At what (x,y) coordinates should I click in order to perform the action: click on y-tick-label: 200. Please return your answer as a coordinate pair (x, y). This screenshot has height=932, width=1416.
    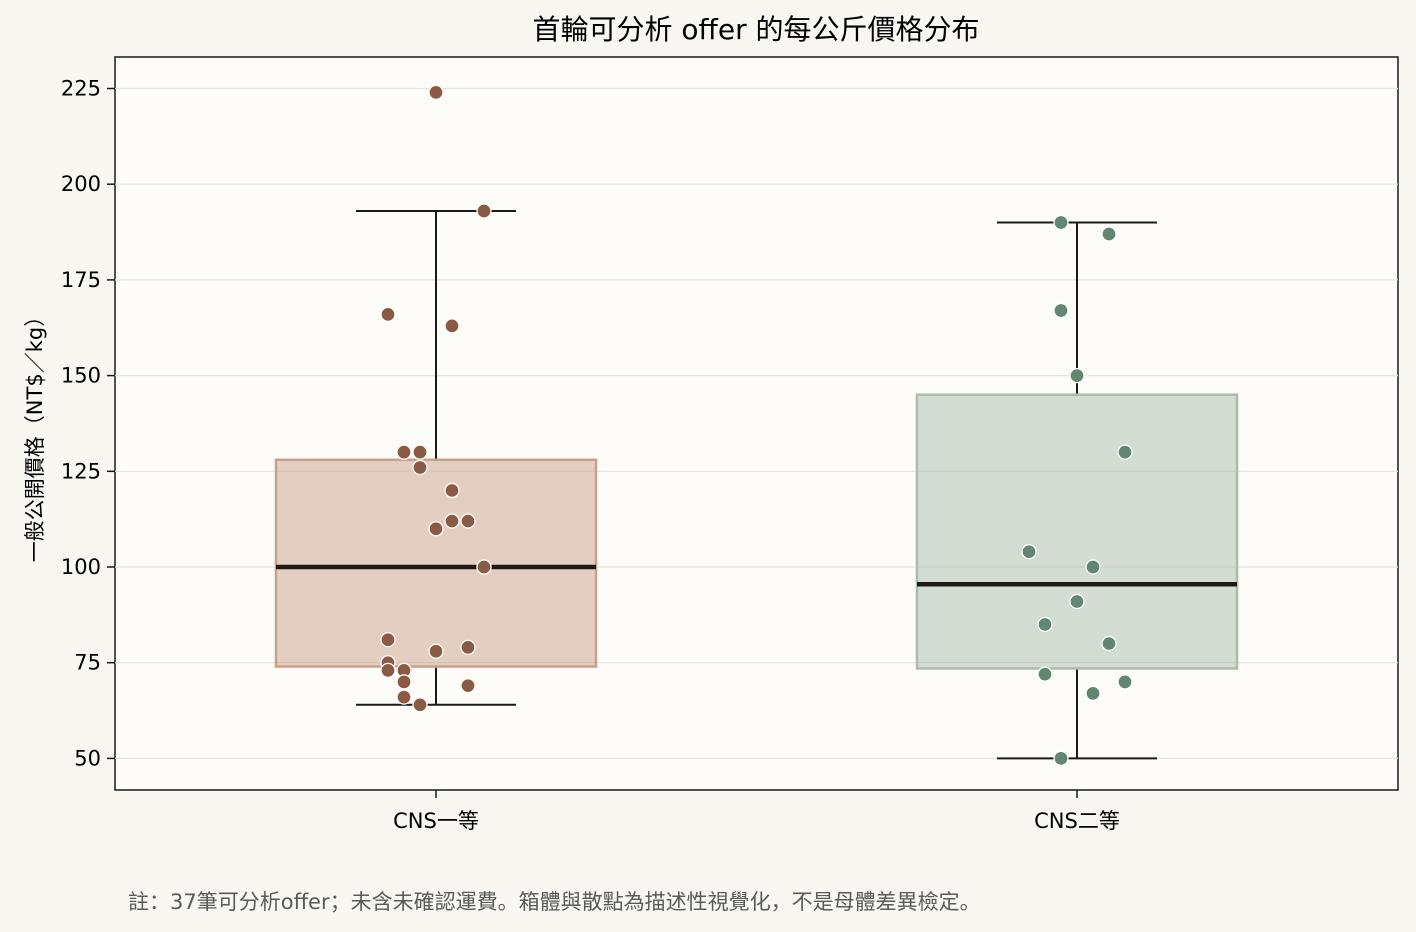
    Looking at the image, I should click on (81, 184).